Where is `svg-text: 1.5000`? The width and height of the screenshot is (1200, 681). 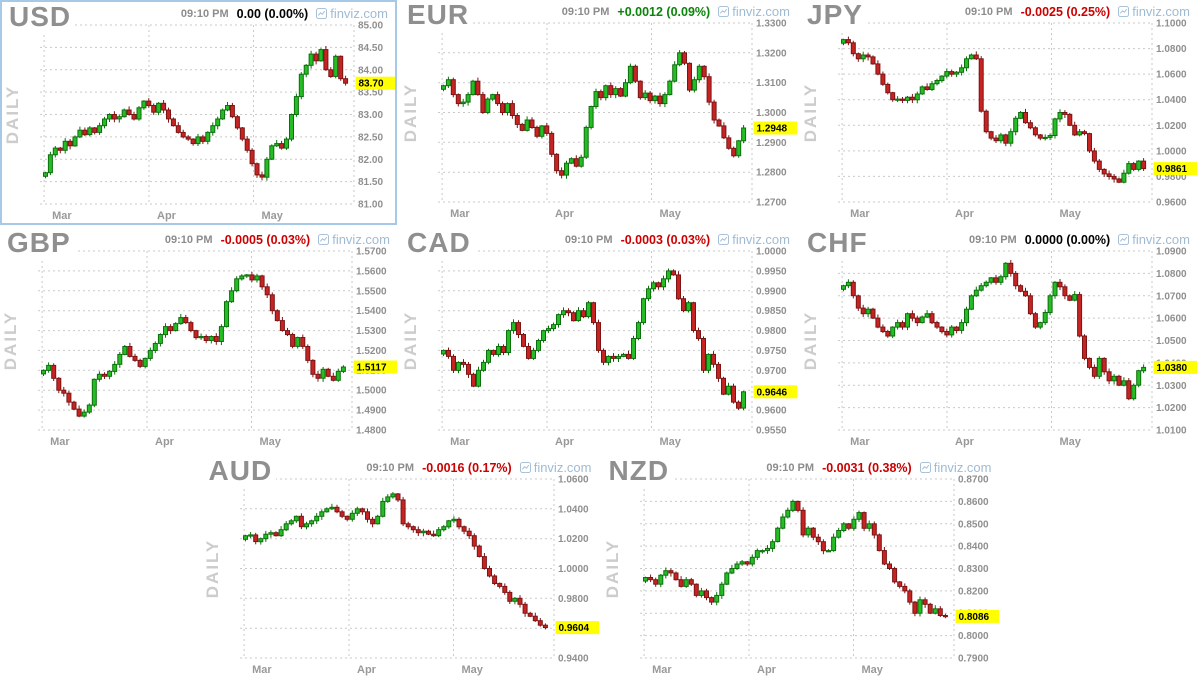
svg-text: 1.5000 is located at coordinates (371, 391).